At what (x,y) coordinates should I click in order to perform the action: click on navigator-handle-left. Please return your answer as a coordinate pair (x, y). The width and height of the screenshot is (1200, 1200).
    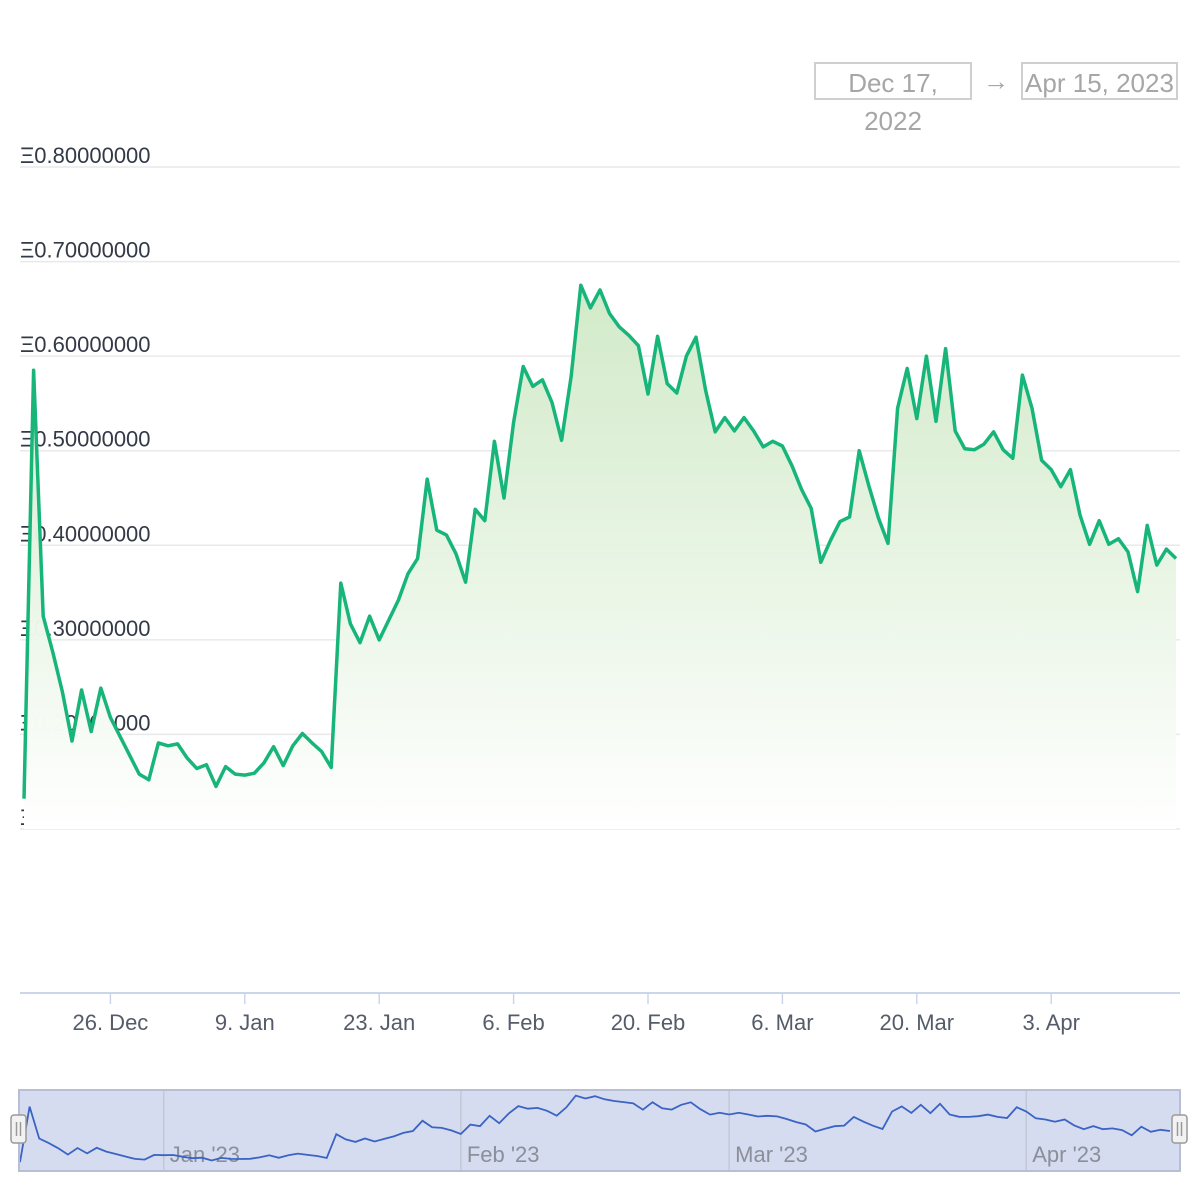
    Looking at the image, I should click on (18, 1129).